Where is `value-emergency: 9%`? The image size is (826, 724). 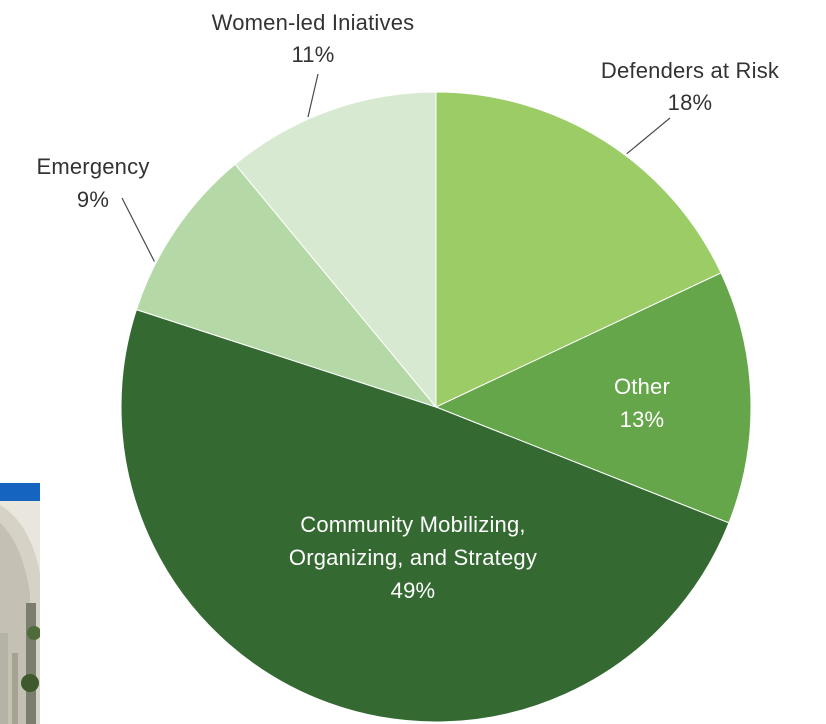 value-emergency: 9% is located at coordinates (93, 199).